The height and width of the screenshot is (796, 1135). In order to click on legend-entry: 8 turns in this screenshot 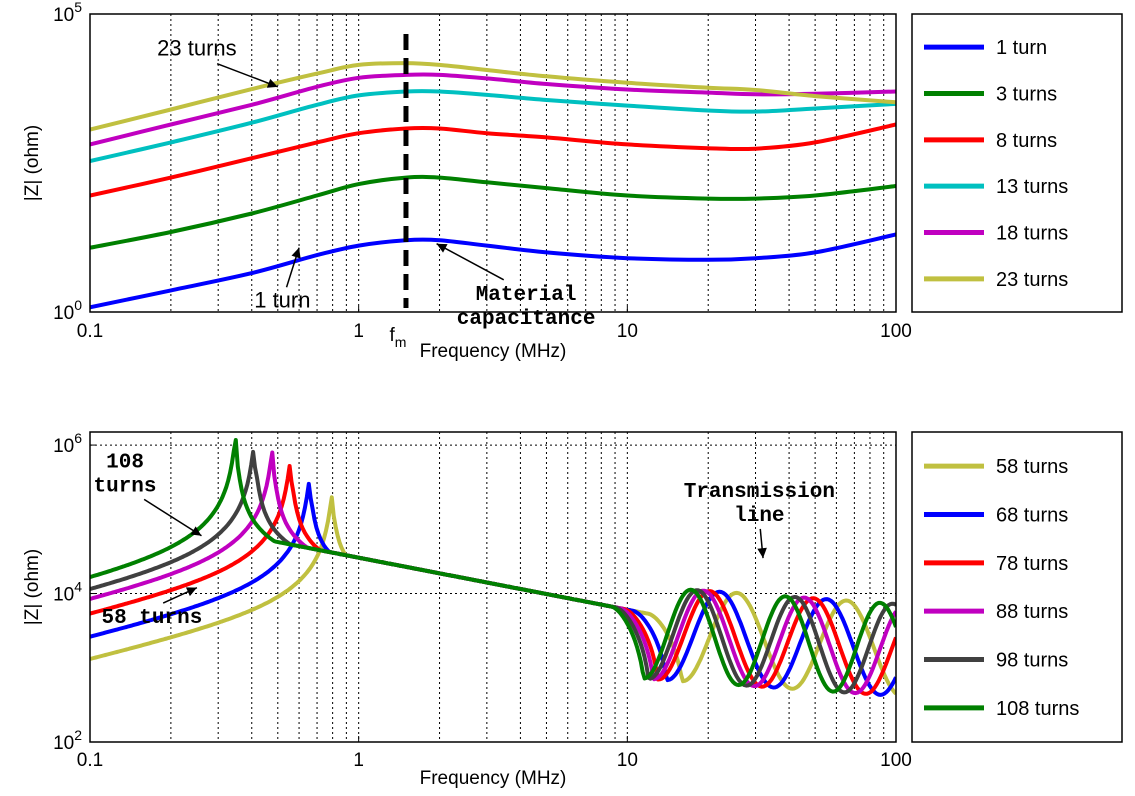, I will do `click(1026, 141)`.